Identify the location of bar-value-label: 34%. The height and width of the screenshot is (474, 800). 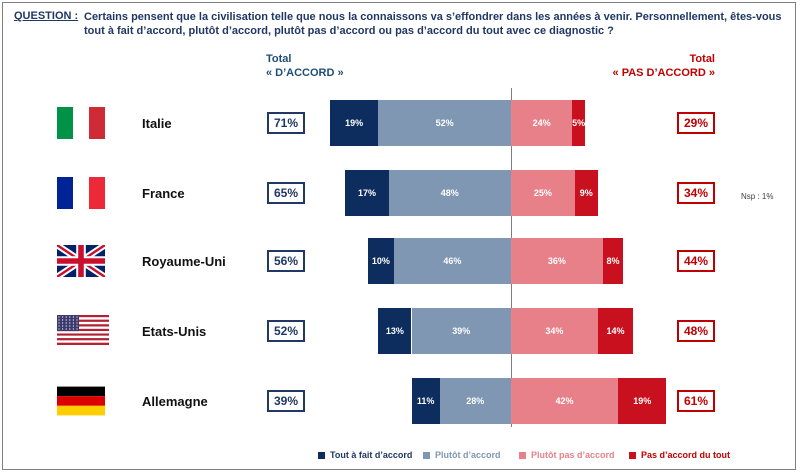
(554, 331).